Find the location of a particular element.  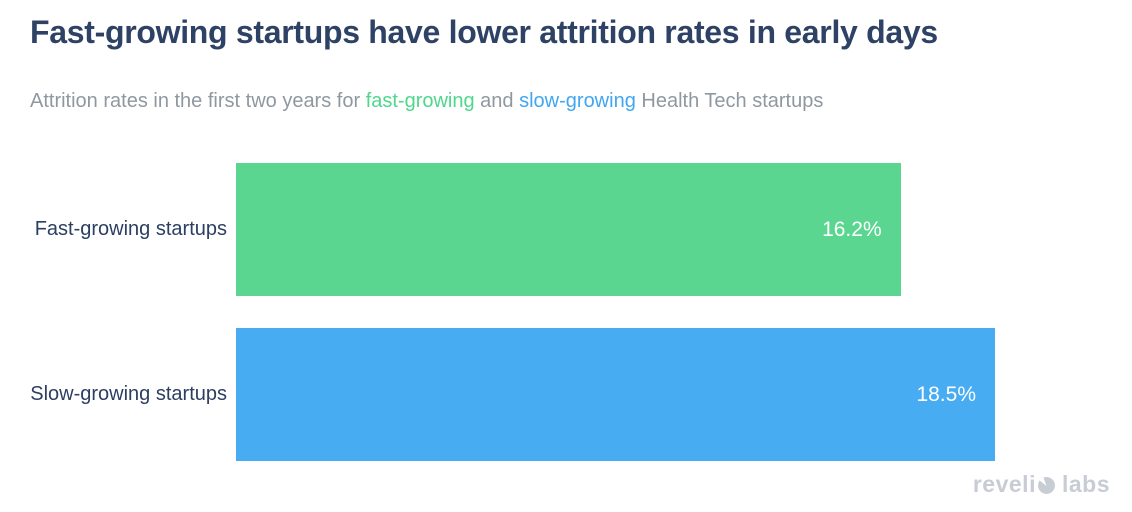

bar-value-label-fast-growing: 16.2% is located at coordinates (852, 229).